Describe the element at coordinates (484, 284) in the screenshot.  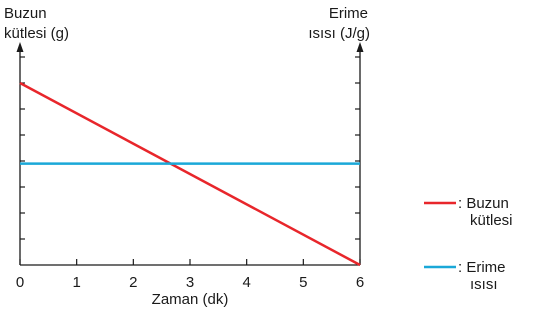
I see `legend-label-erime-isisi-line2: ısısı` at that location.